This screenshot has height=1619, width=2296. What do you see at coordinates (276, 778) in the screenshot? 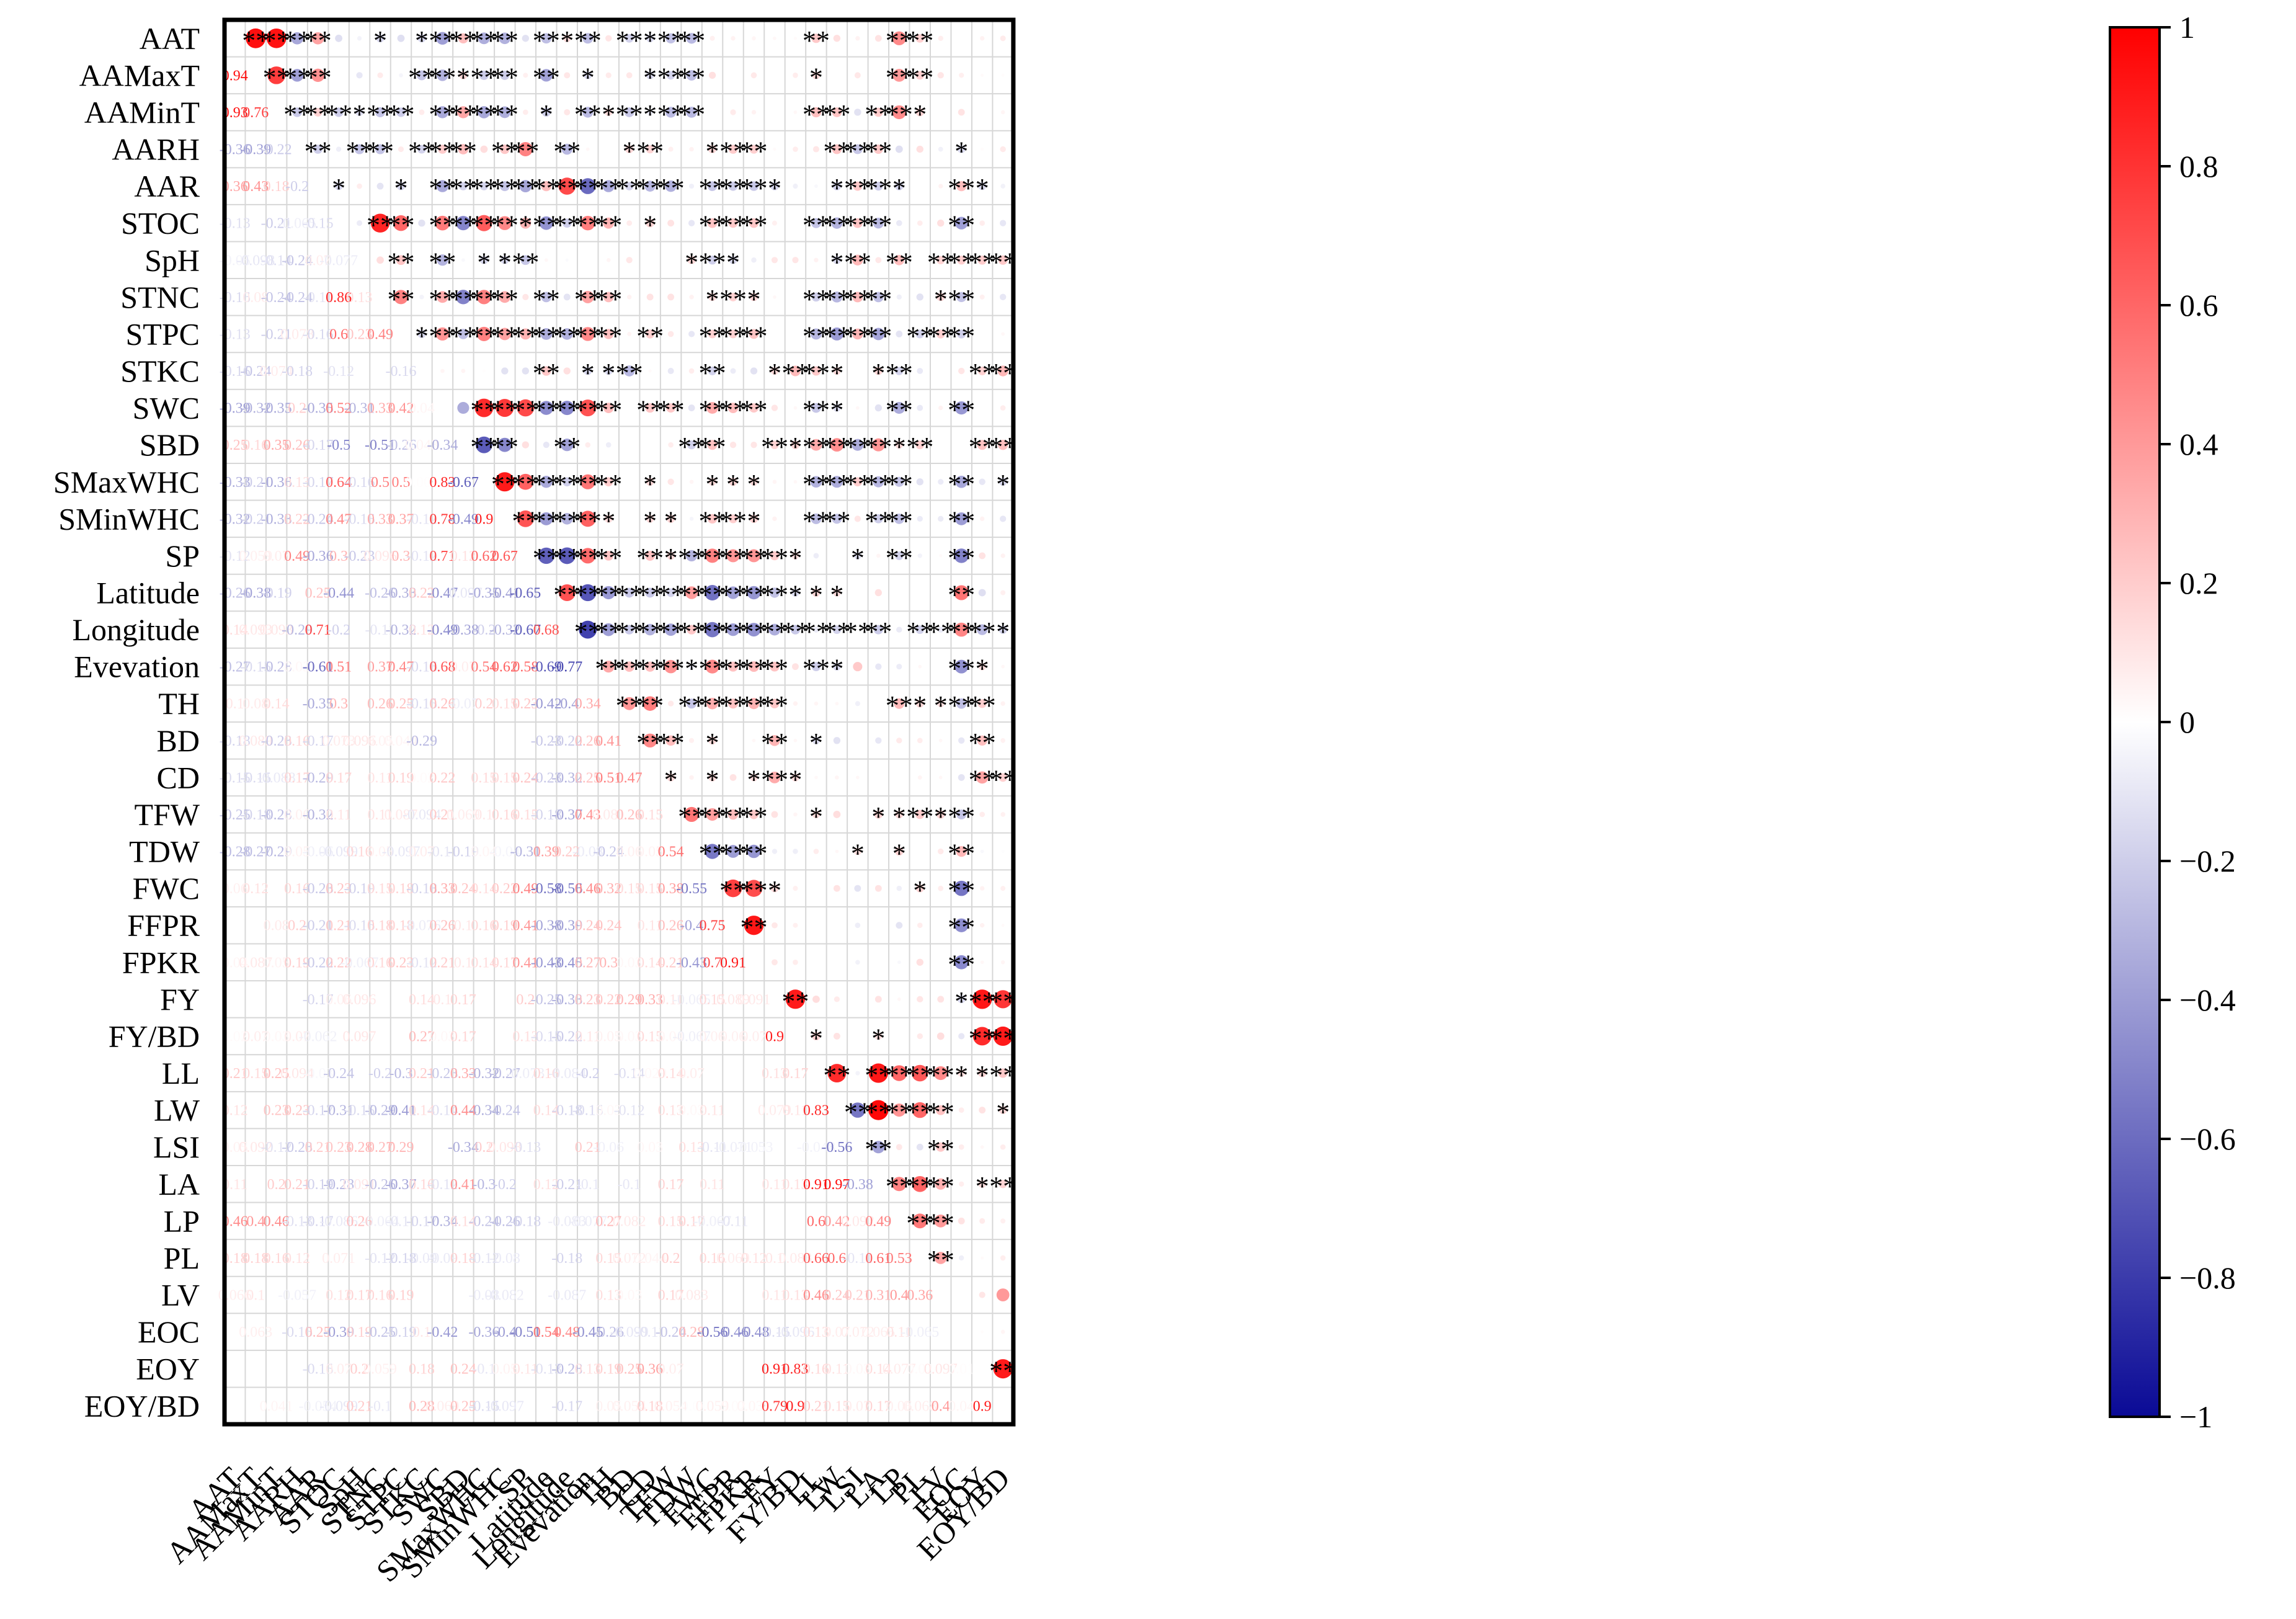
I see `coef-cd-aamint: -0.088` at bounding box center [276, 778].